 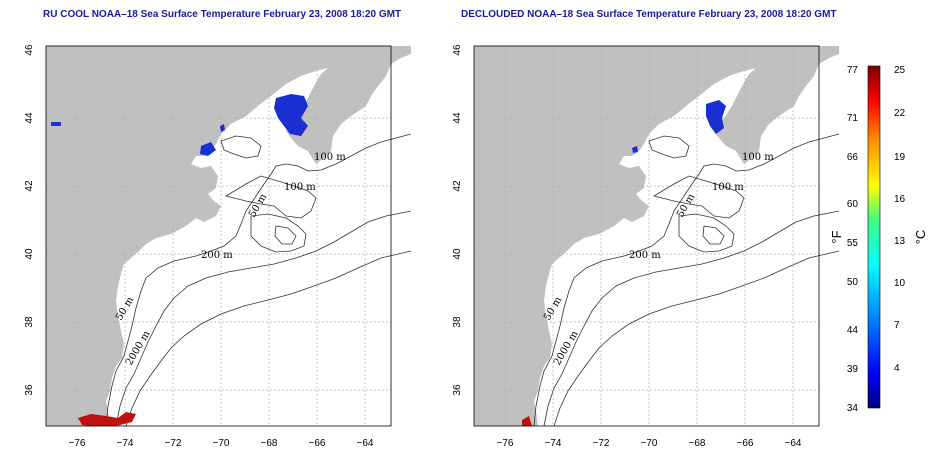 I want to click on left-cold-patches, so click(x=179, y=125).